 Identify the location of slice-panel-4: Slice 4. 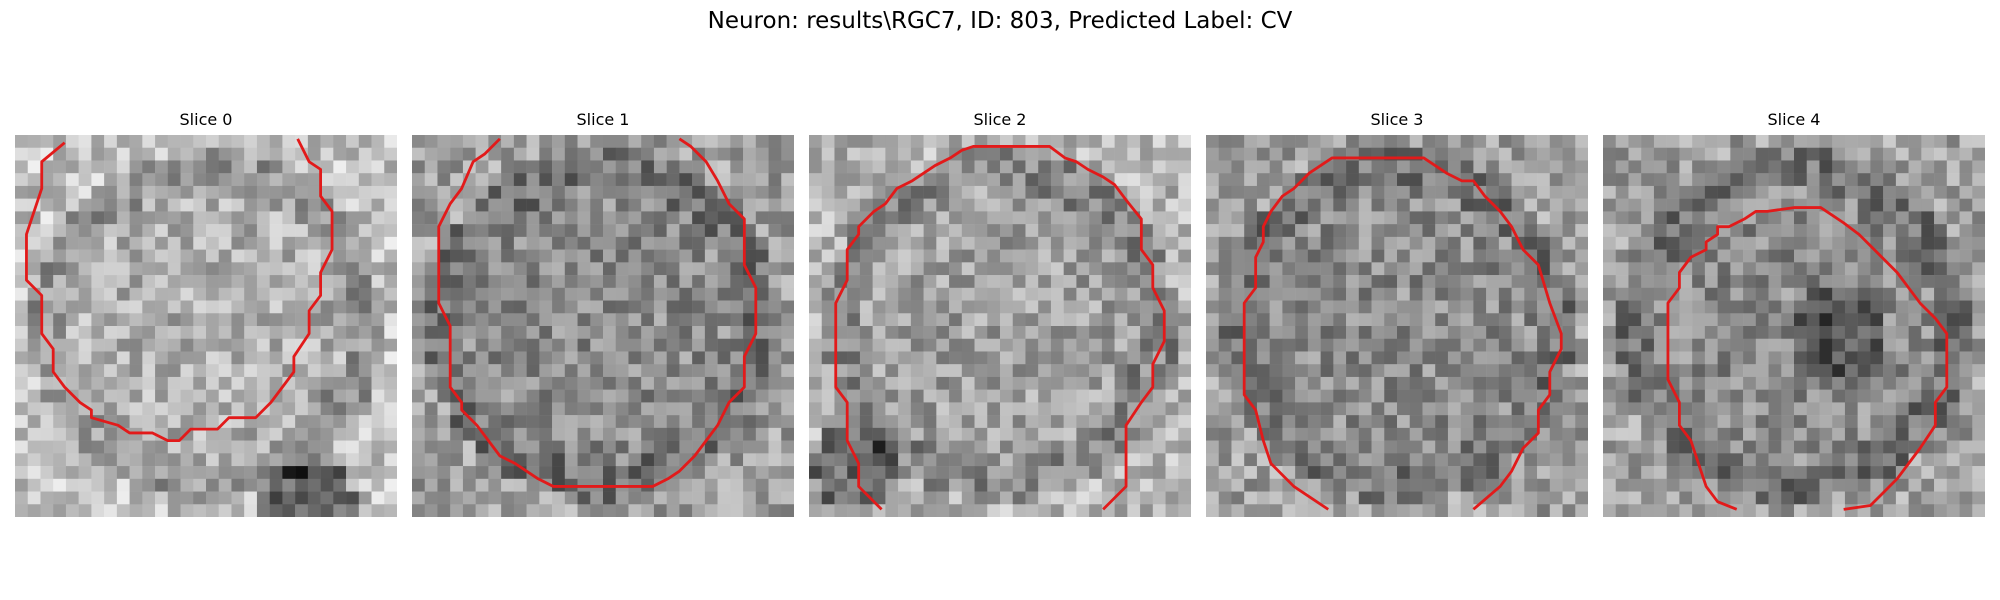
(1794, 312).